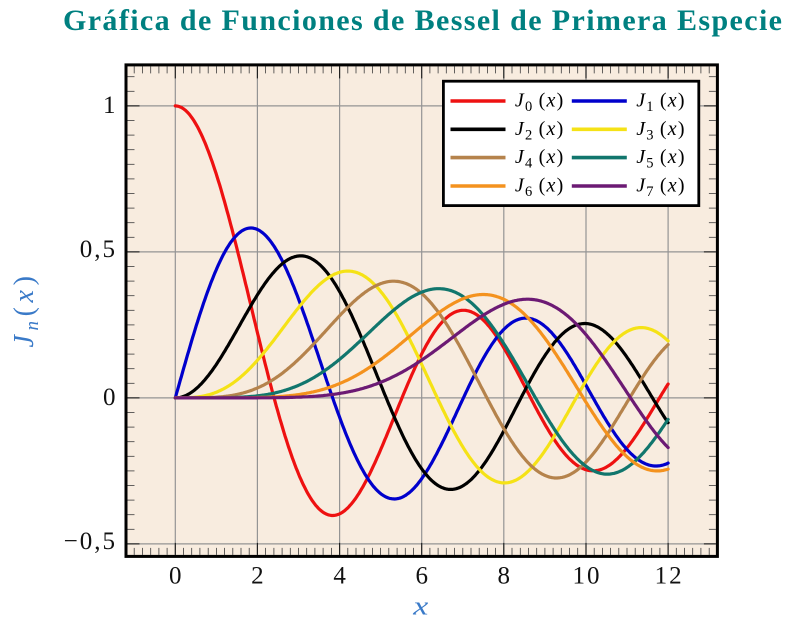 Image resolution: width=794 pixels, height=629 pixels. Describe the element at coordinates (504, 576) in the screenshot. I see `svg-text: 8` at that location.